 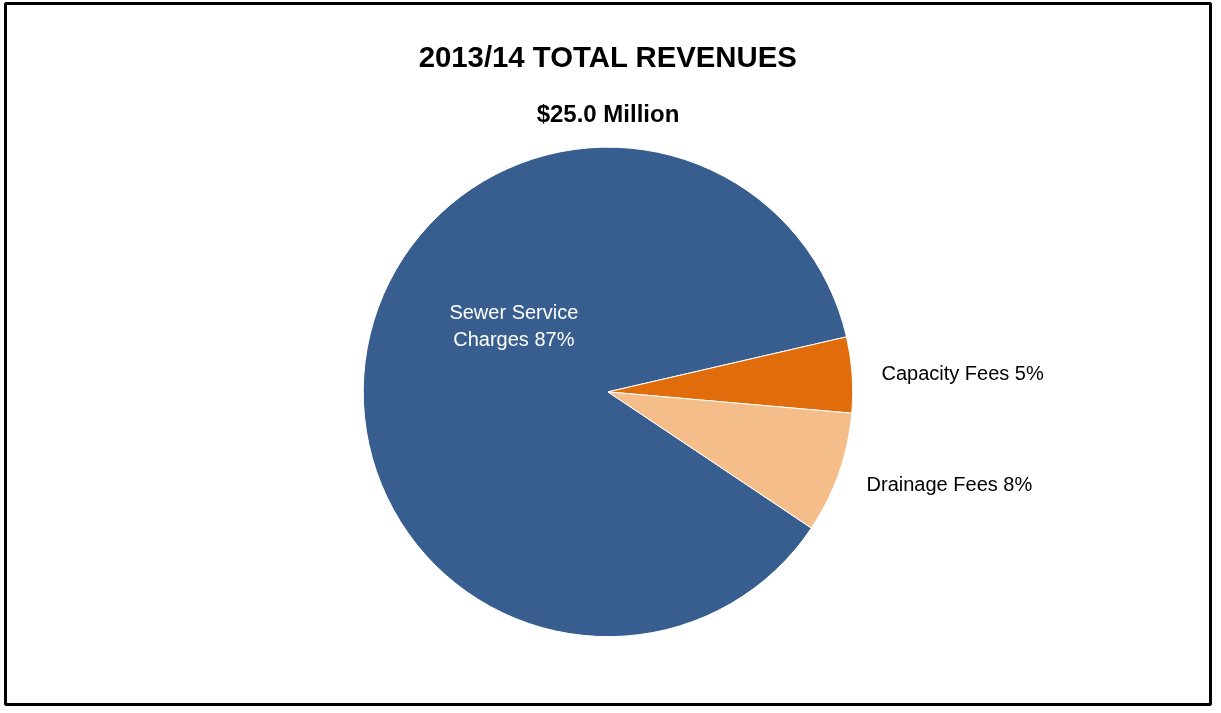 I want to click on slice-label: Capacity Fees 5%, so click(x=962, y=372).